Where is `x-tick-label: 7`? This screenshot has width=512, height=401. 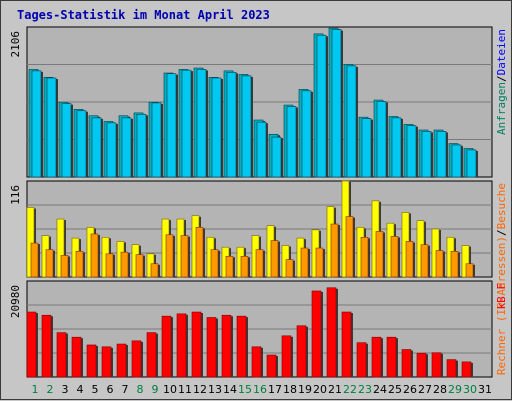
x-tick-label: 7 is located at coordinates (125, 389).